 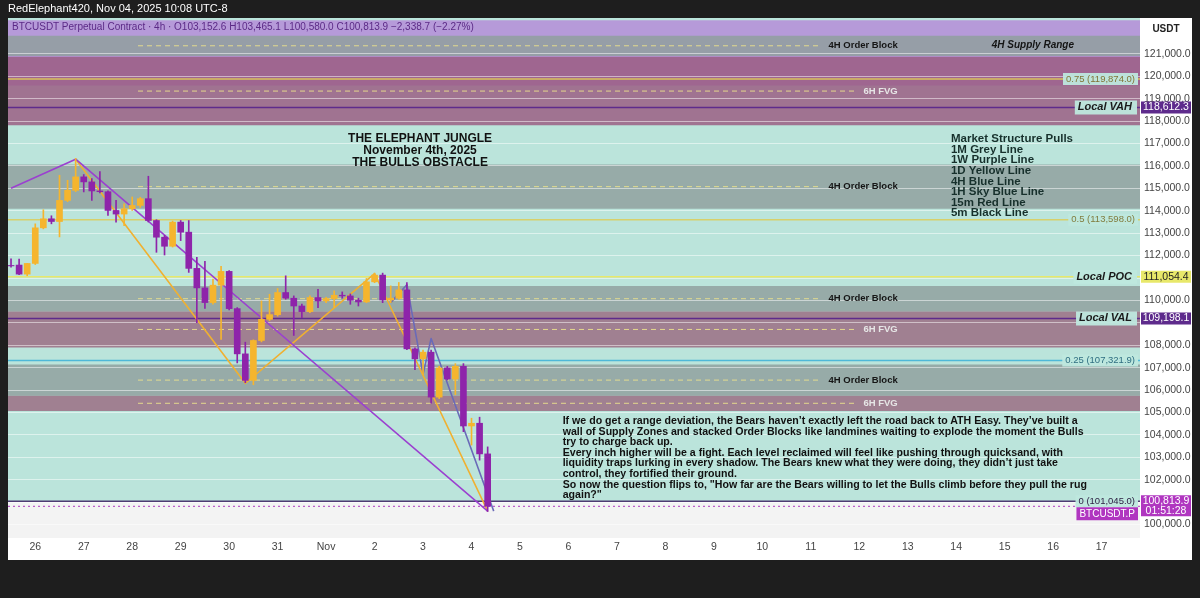 What do you see at coordinates (665, 546) in the screenshot?
I see `x-tick-label: 8` at bounding box center [665, 546].